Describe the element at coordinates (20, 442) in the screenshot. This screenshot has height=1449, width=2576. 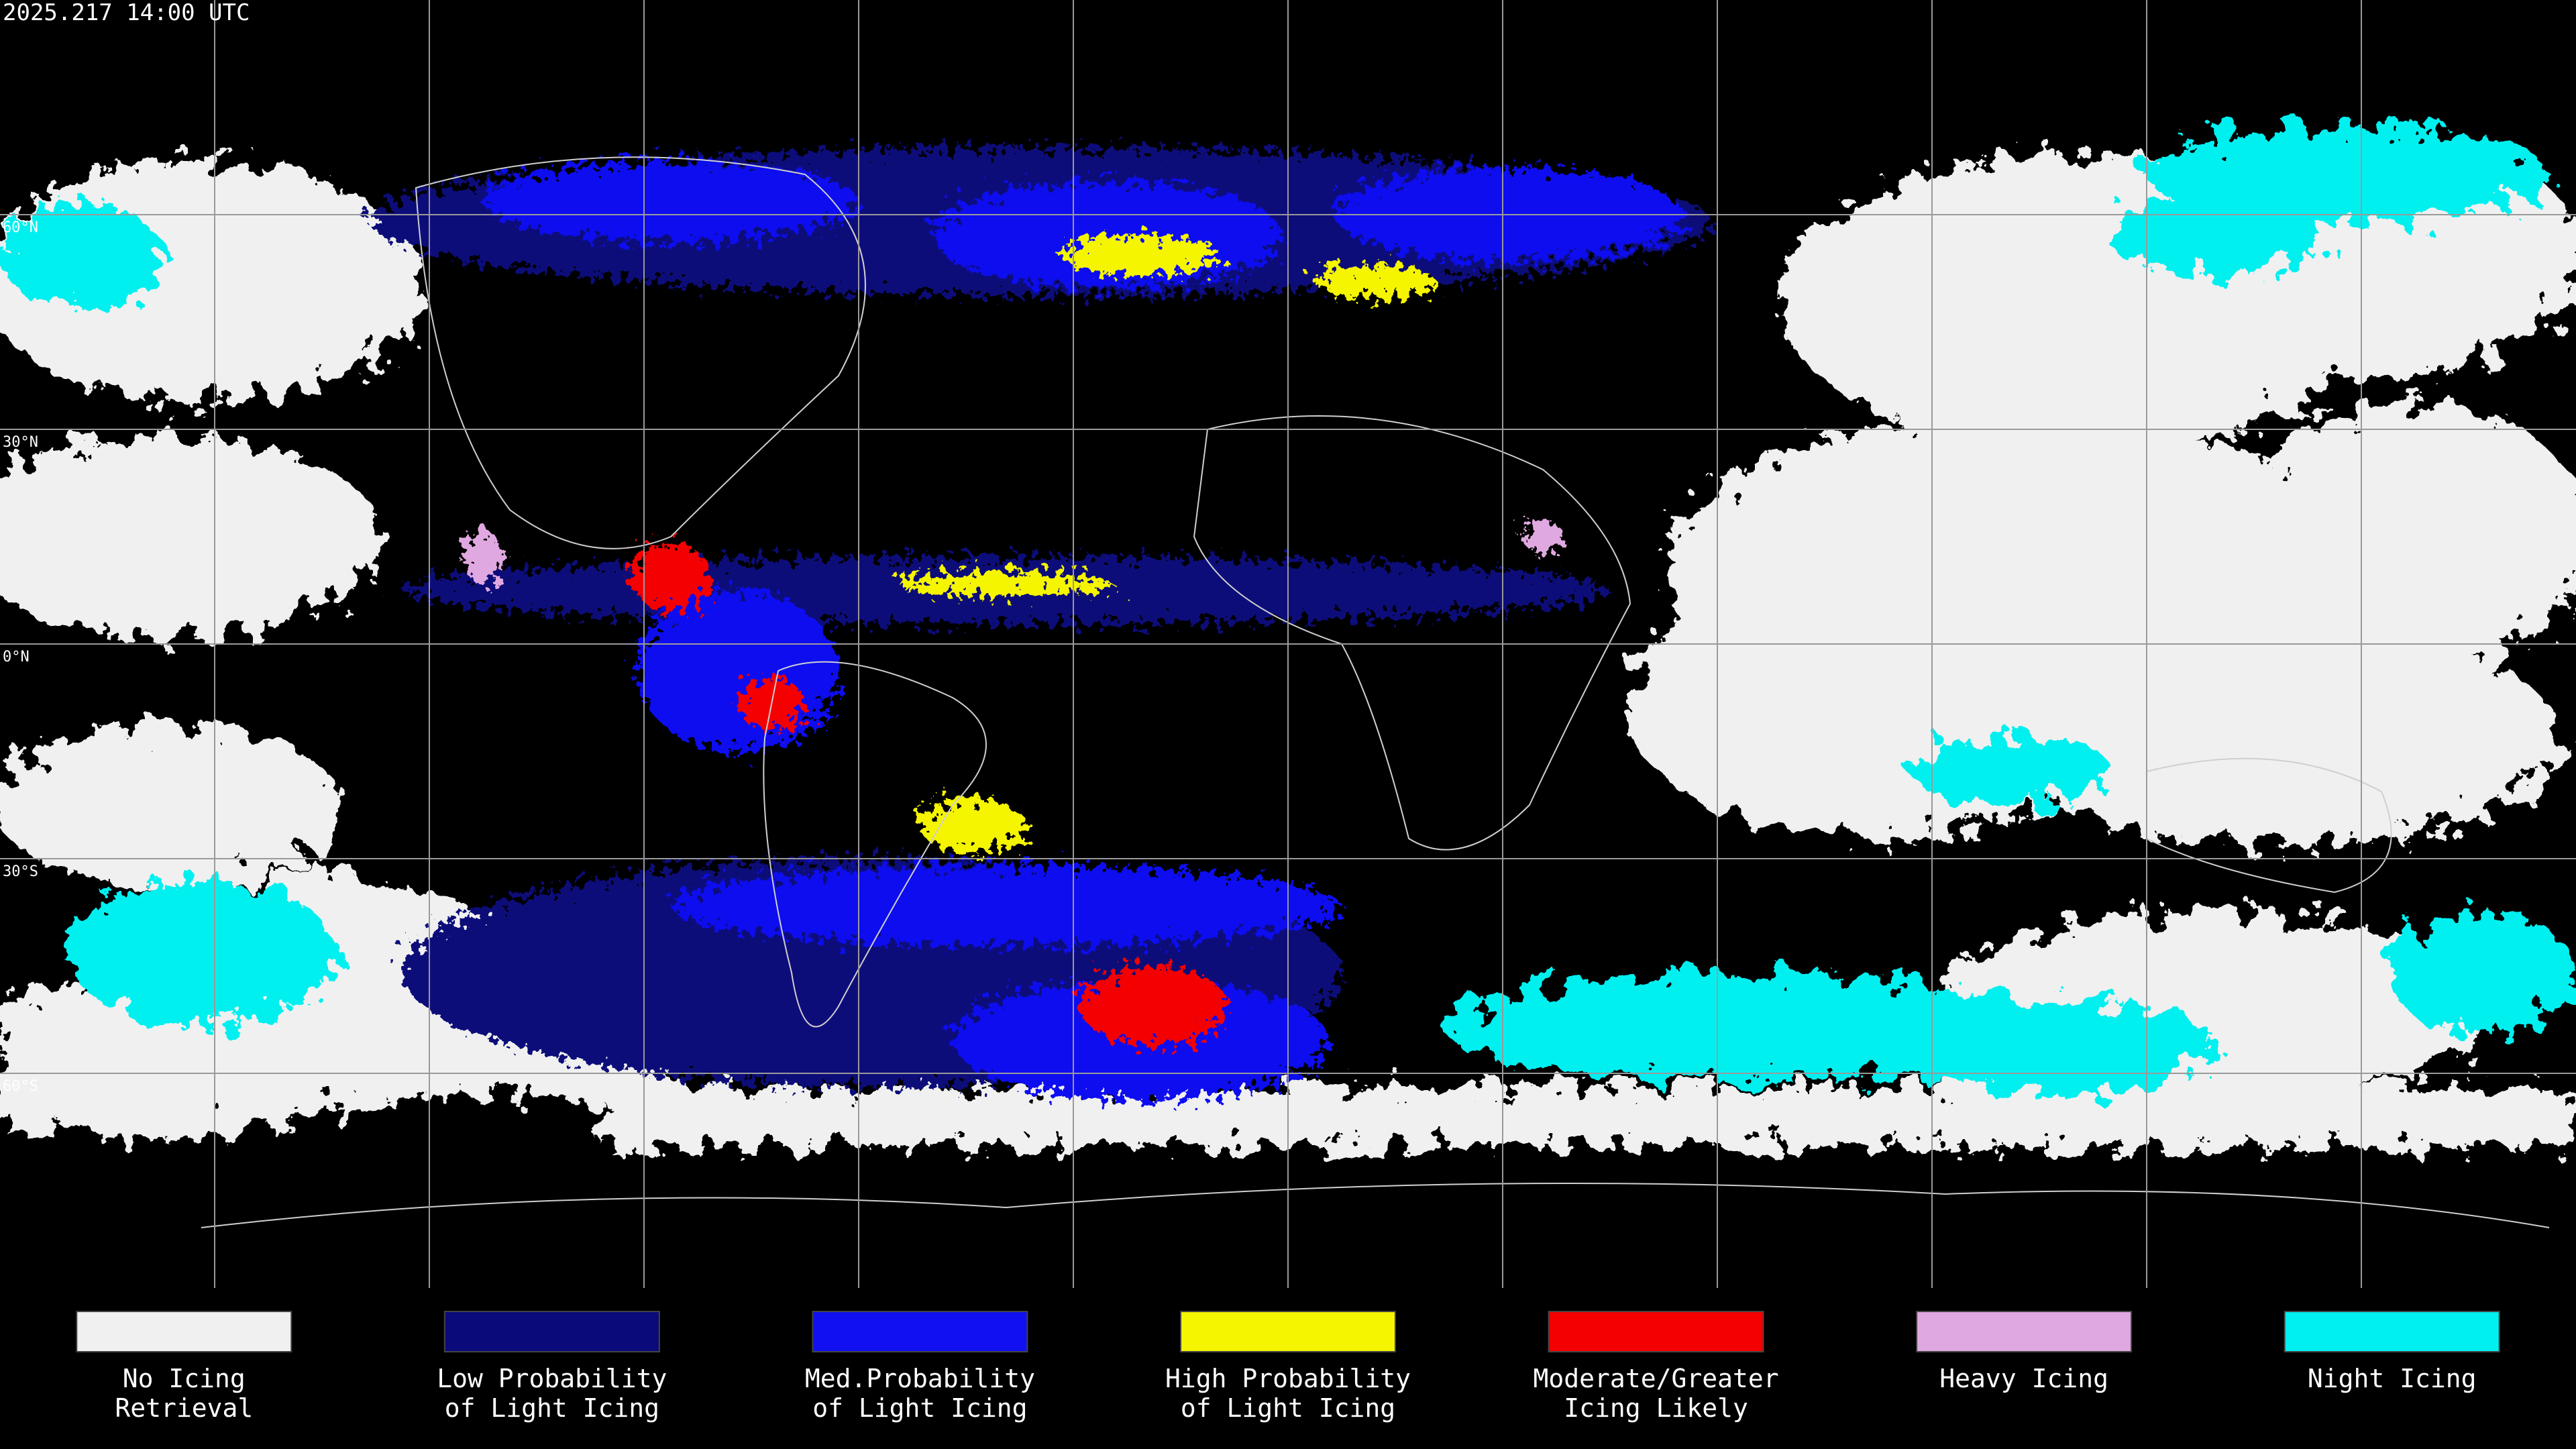
I see `latitude-label: 30°N` at that location.